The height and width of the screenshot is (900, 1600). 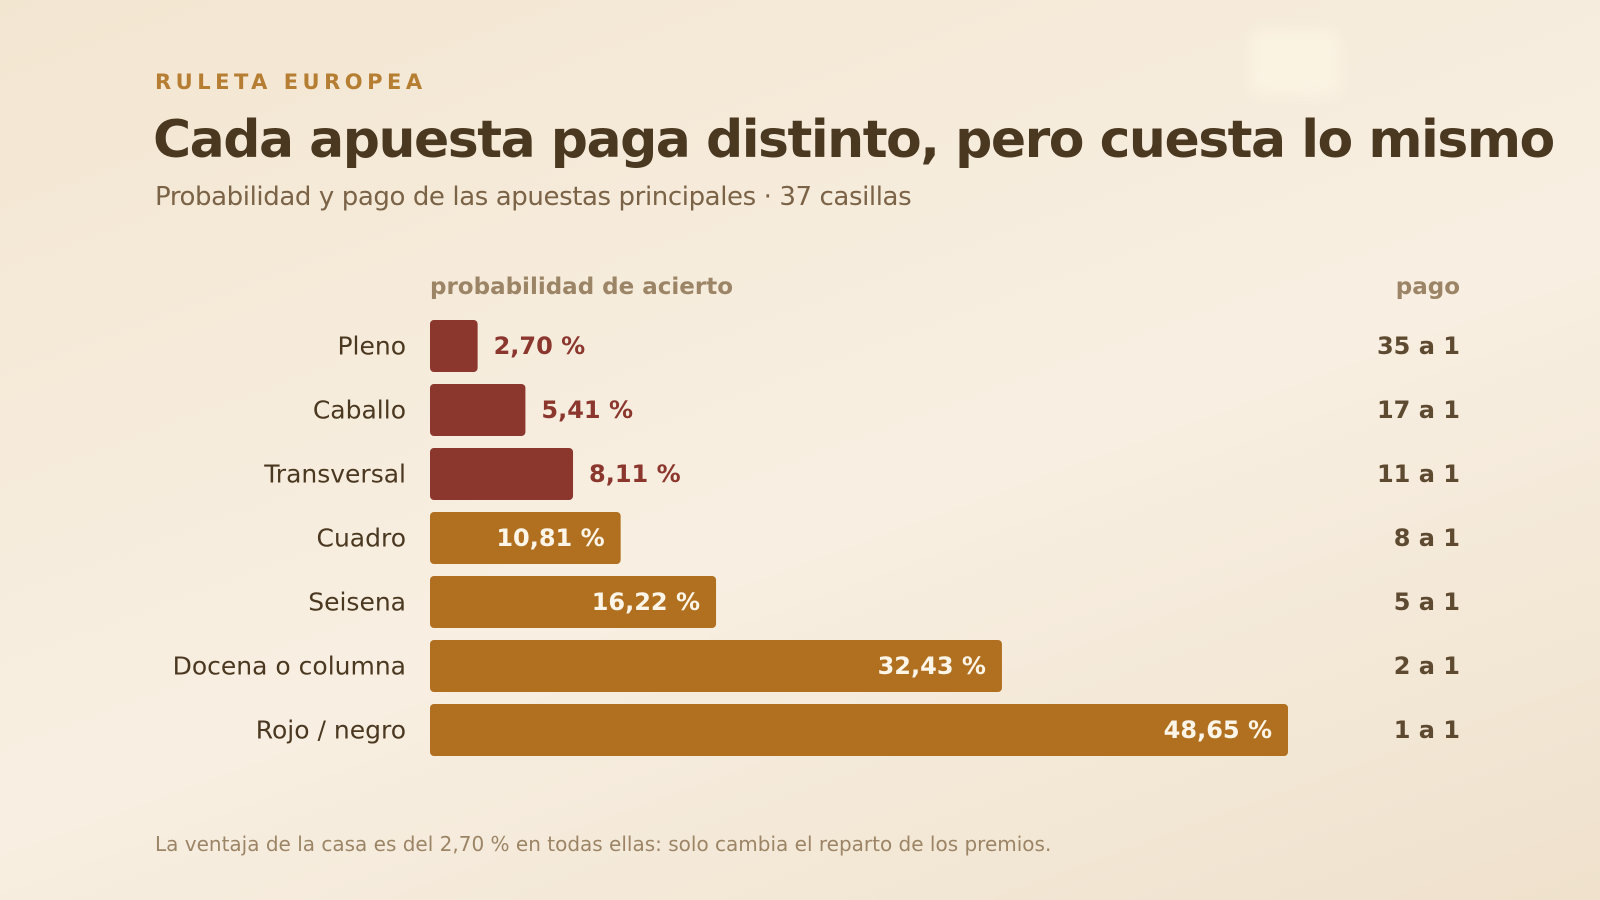 I want to click on payout-label: 1 a 1, so click(x=1427, y=730).